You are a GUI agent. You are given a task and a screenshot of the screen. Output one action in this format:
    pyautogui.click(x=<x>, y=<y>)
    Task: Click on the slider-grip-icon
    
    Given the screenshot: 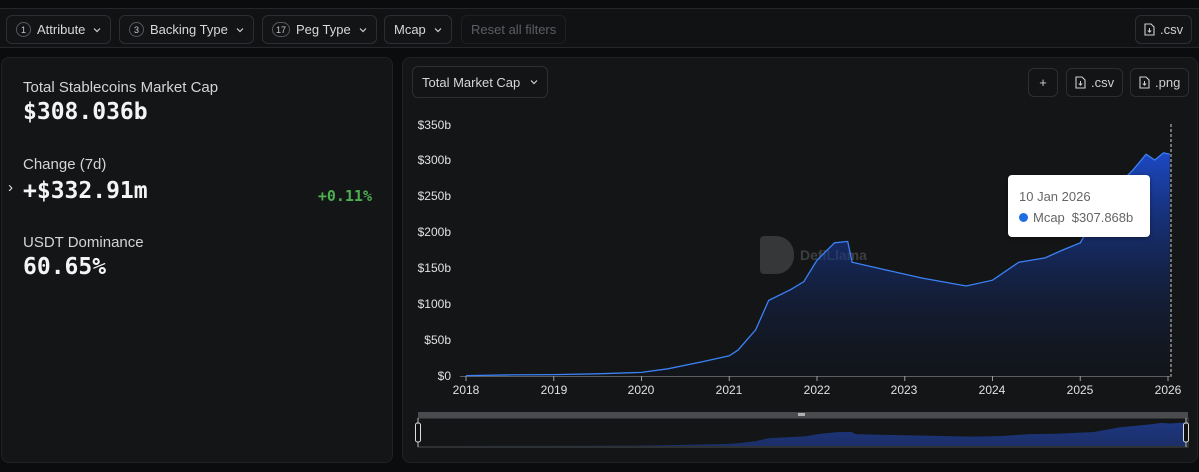 What is the action you would take?
    pyautogui.click(x=801, y=414)
    